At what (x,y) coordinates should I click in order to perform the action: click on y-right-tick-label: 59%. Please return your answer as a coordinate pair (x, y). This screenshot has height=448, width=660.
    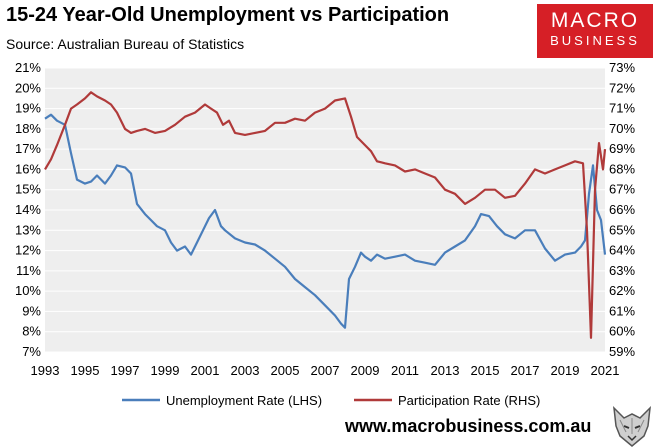
    Looking at the image, I should click on (622, 351).